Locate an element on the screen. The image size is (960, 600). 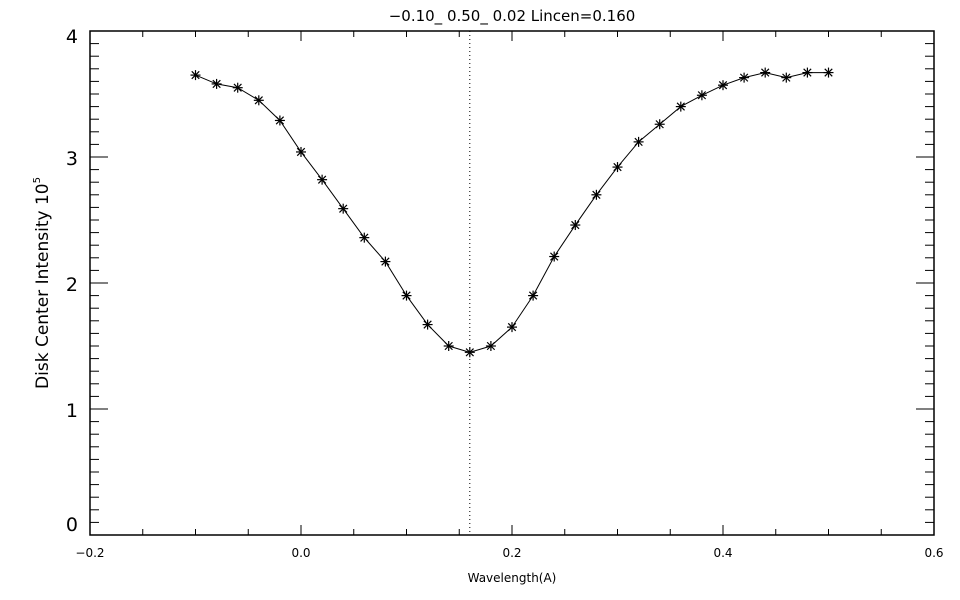
x-tick-label: 0.4 is located at coordinates (722, 553).